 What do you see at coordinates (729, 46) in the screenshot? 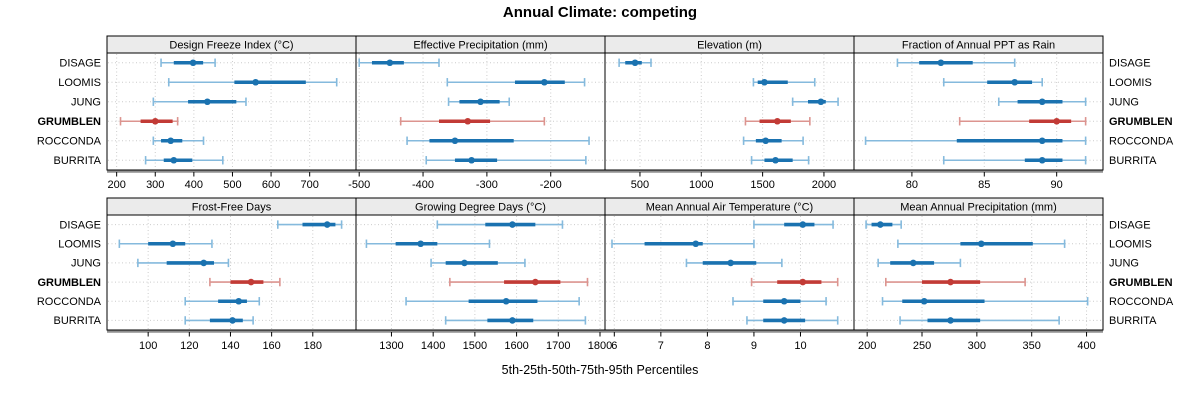
I see `panel-header-label: Elevation (m)` at bounding box center [729, 46].